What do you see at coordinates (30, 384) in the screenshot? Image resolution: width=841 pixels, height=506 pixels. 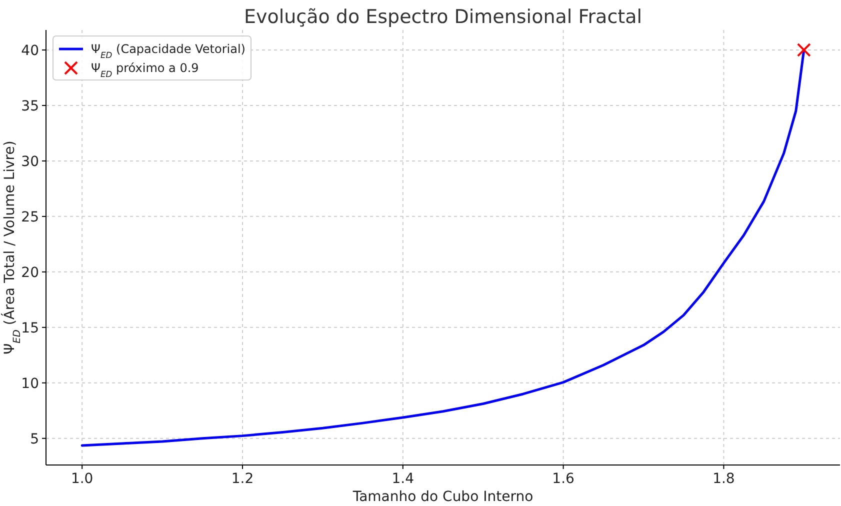 I see `y-tick-label: 10` at bounding box center [30, 384].